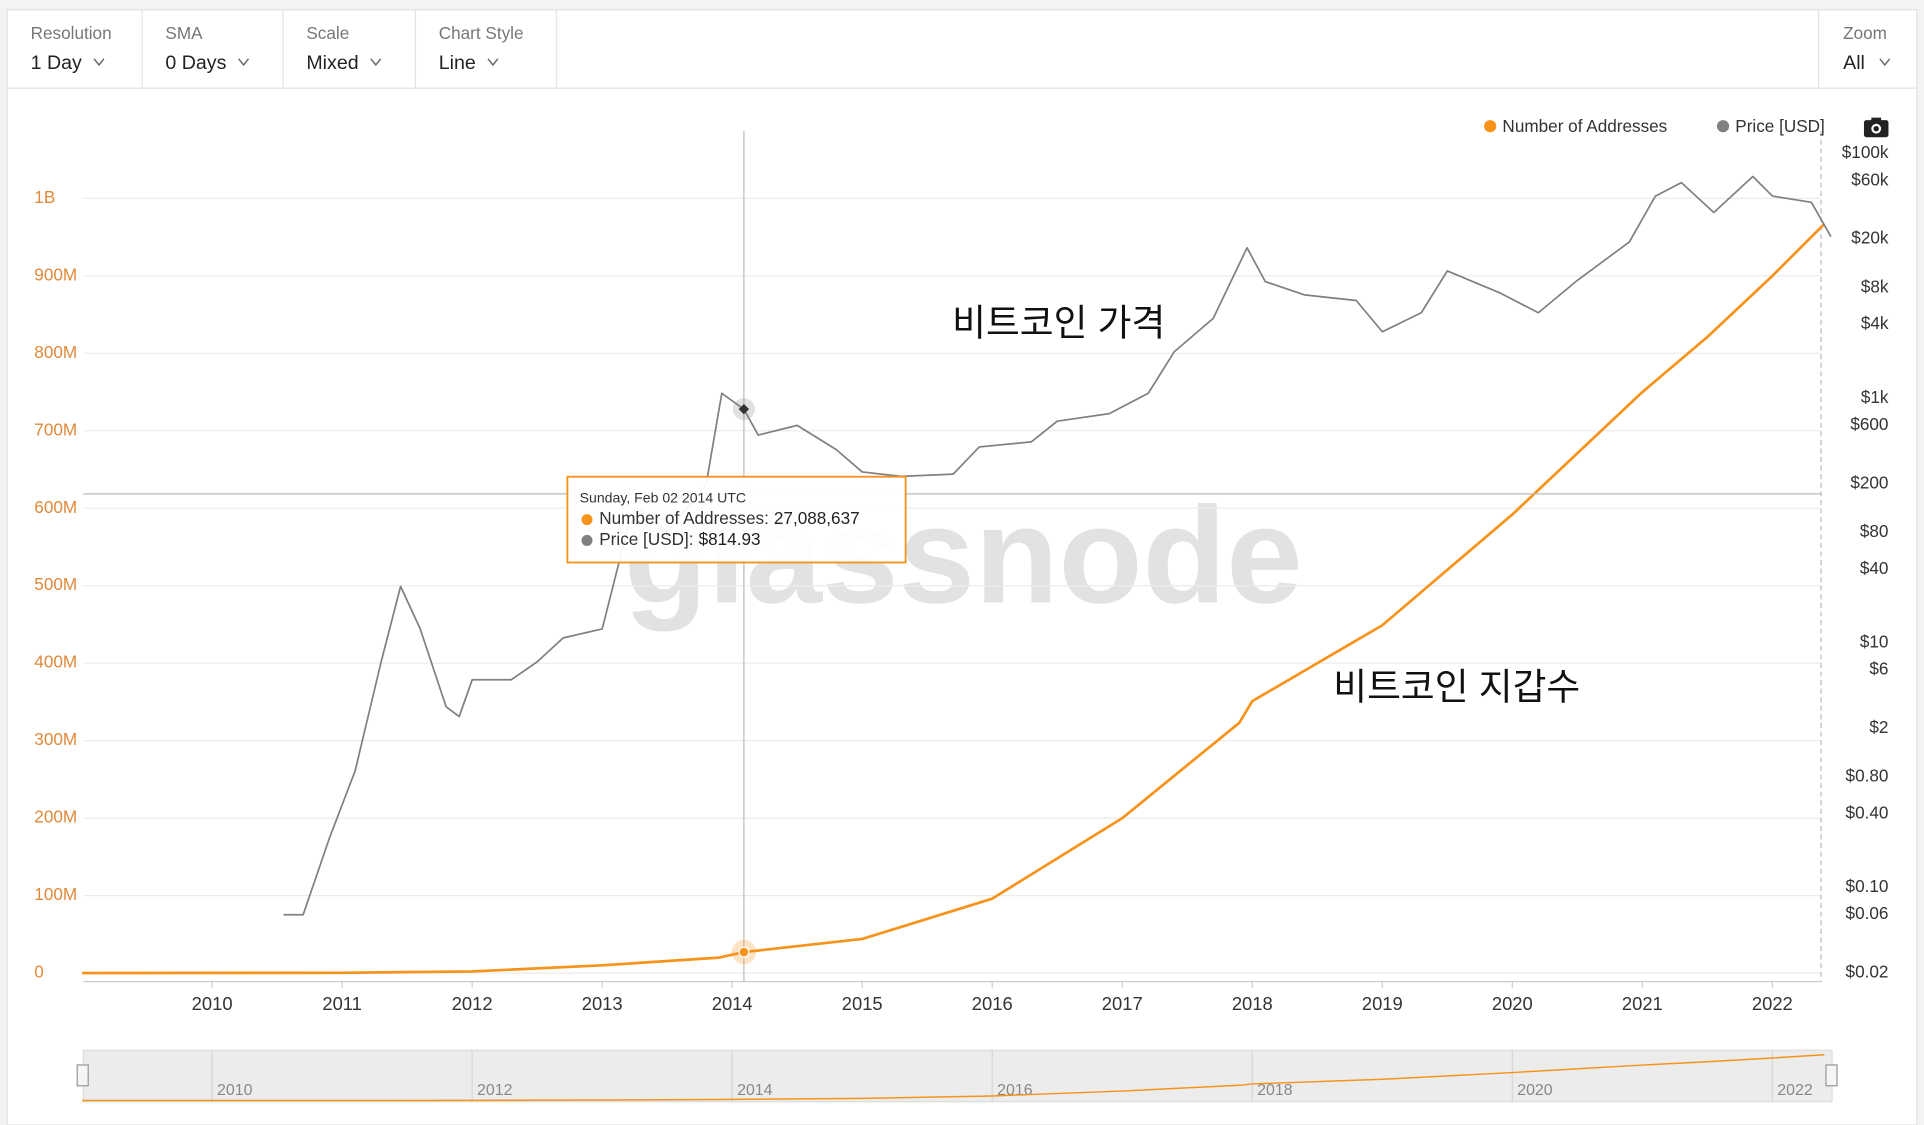  What do you see at coordinates (327, 33) in the screenshot?
I see `dropdown-label: Scale` at bounding box center [327, 33].